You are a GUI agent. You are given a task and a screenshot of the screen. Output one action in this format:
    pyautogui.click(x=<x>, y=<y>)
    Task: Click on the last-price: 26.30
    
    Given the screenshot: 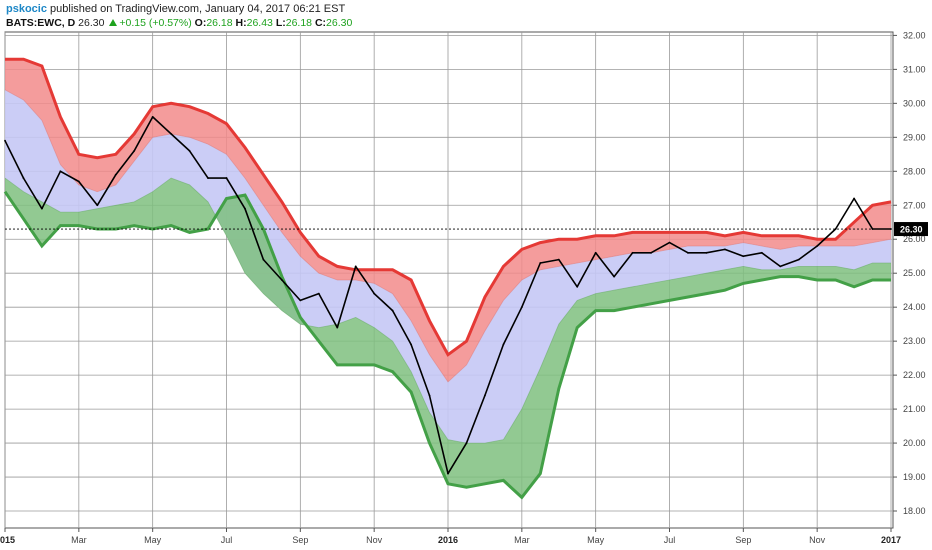 What is the action you would take?
    pyautogui.click(x=91, y=23)
    